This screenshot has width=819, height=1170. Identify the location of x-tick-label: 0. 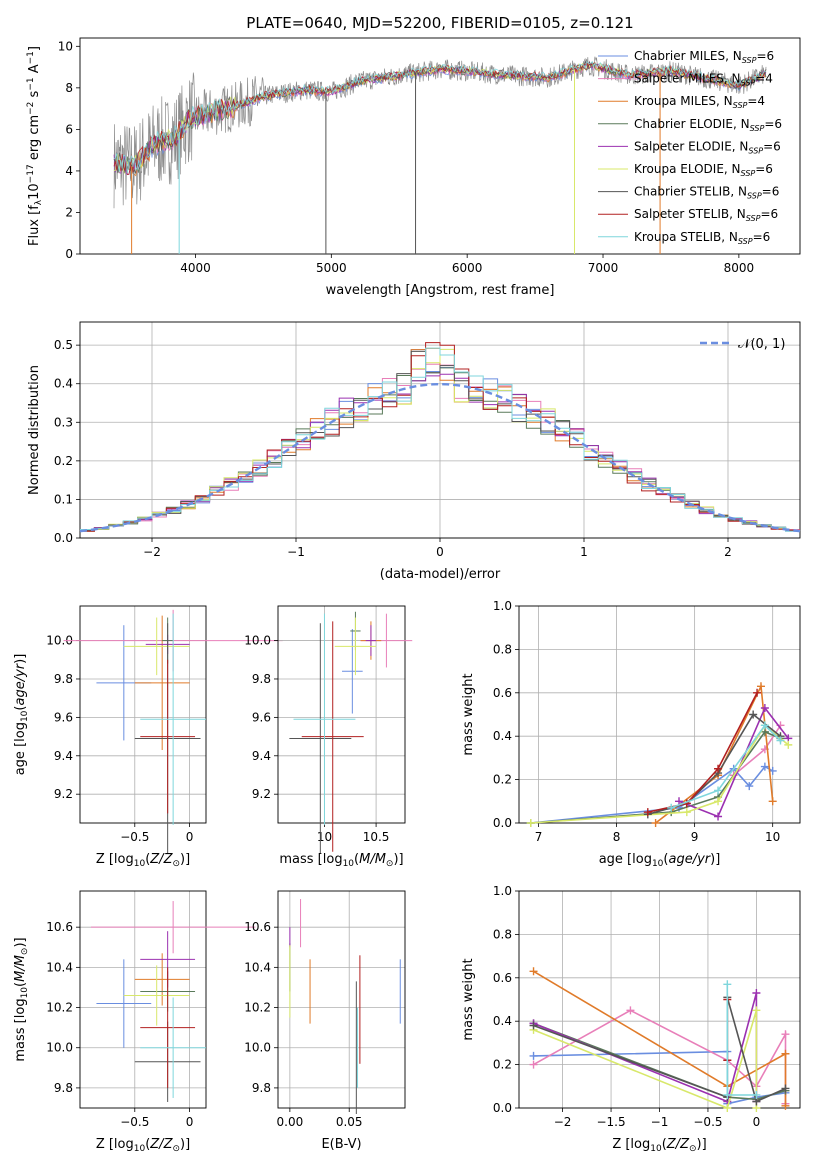
(757, 1122).